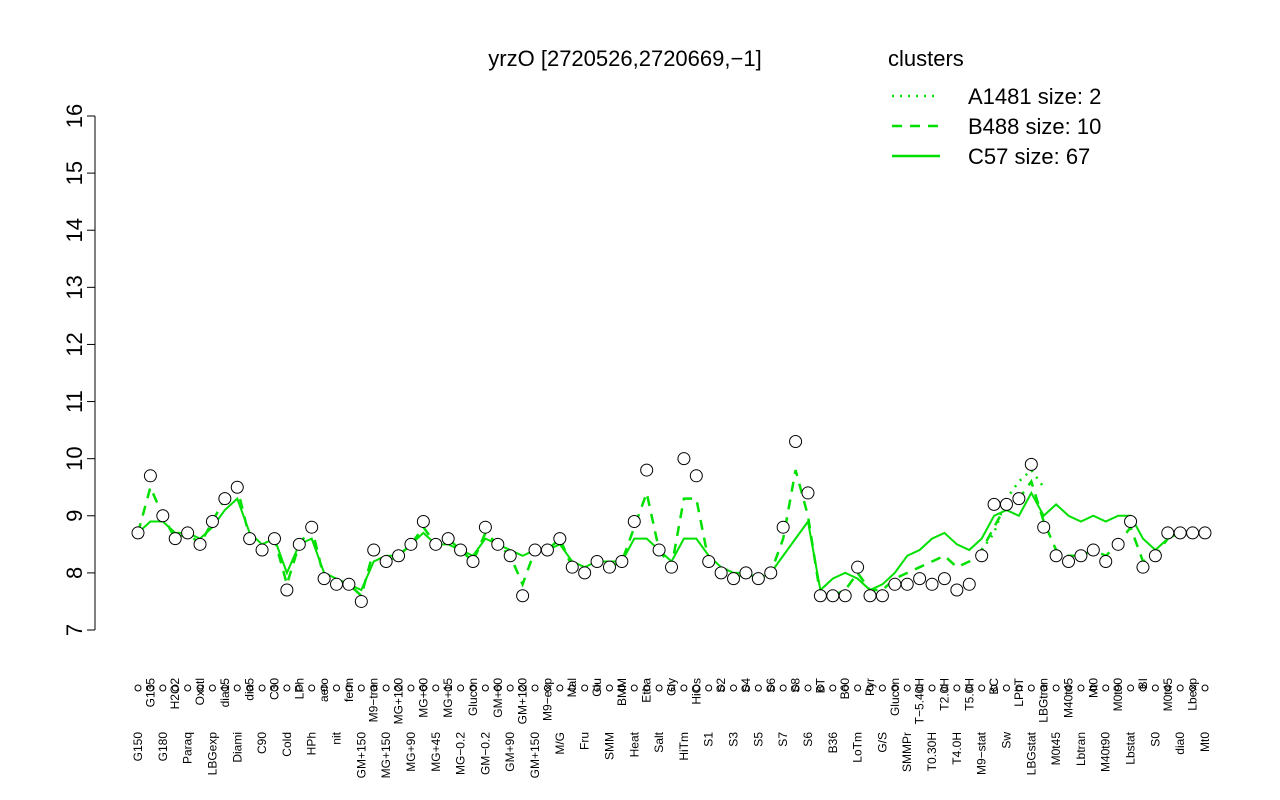 This screenshot has width=1280, height=800. Describe the element at coordinates (1168, 695) in the screenshot. I see `x-tick-label: M0t45` at that location.